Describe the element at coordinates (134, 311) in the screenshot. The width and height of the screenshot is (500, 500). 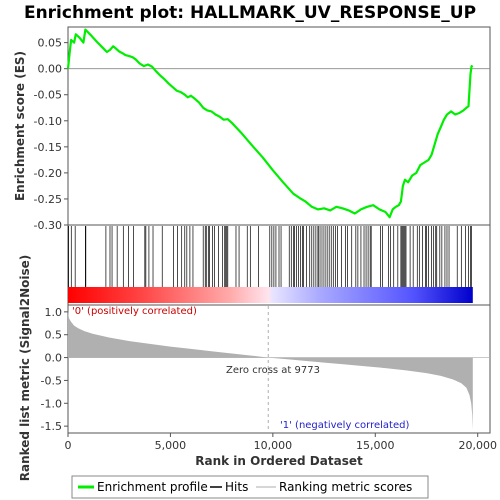
I see `positive-correlation-label: '0' (positively correlated)` at that location.